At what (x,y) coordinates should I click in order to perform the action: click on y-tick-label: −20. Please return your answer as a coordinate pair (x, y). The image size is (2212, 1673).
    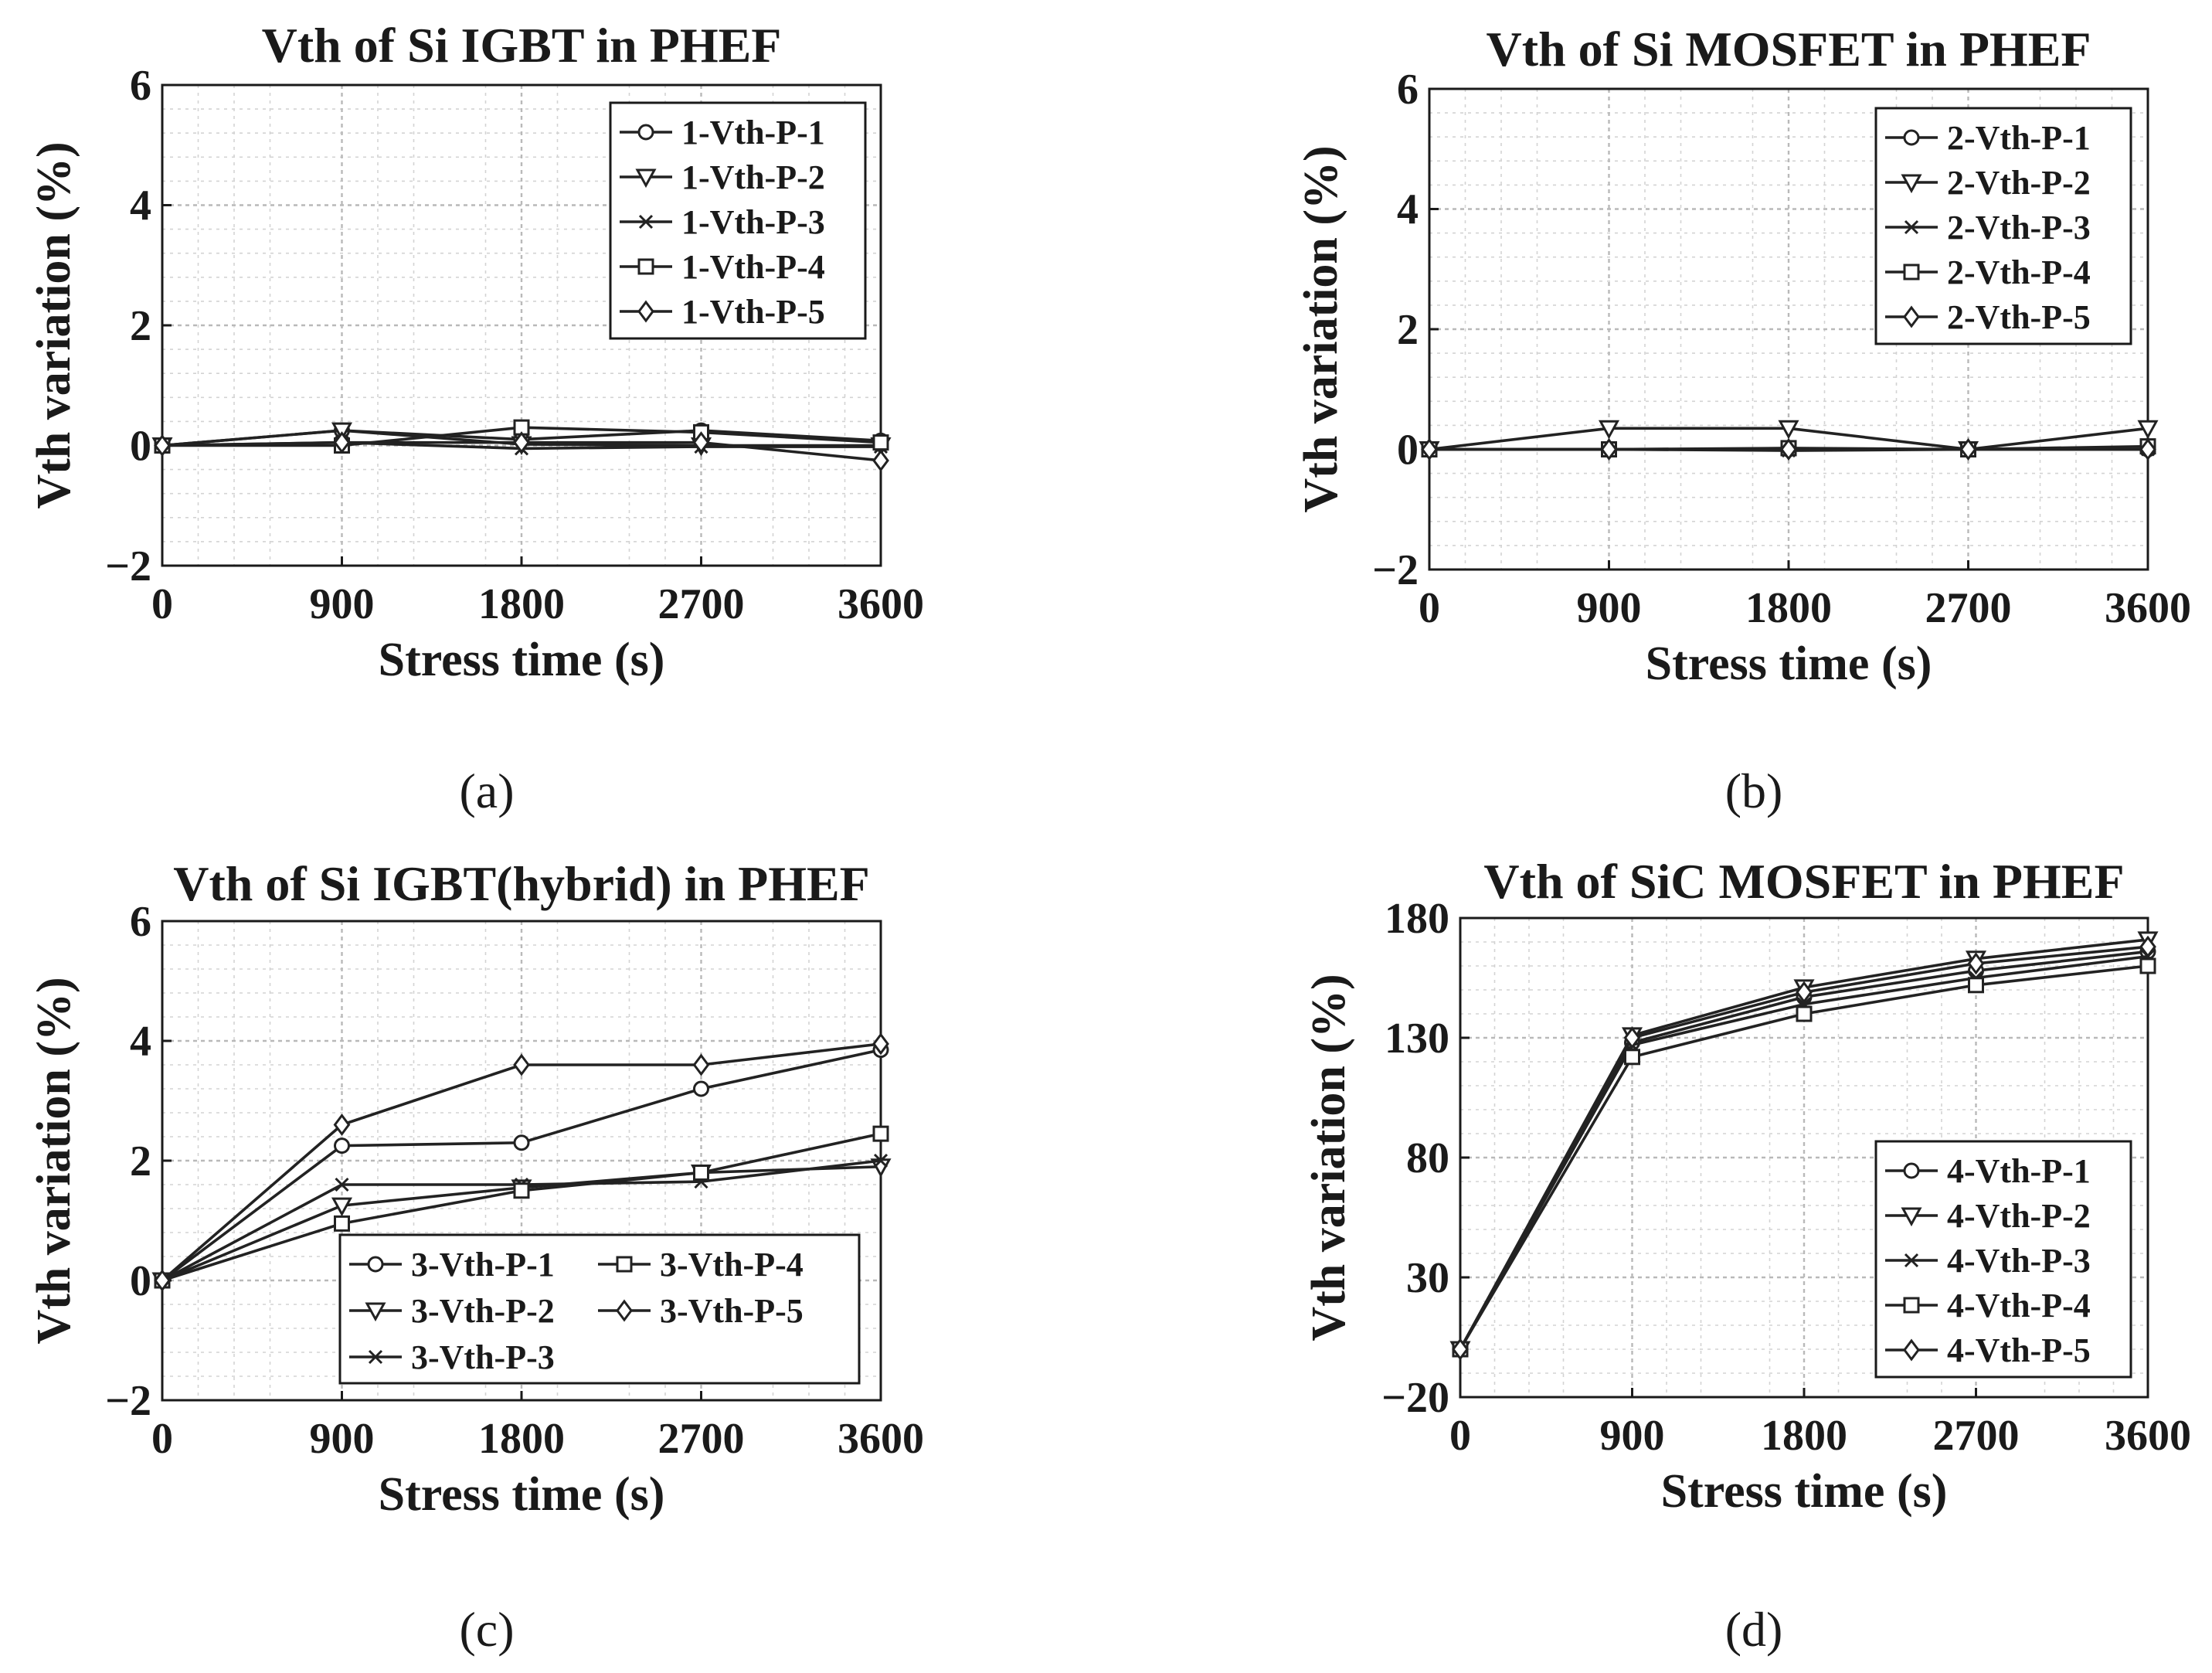
    Looking at the image, I should click on (1415, 1398).